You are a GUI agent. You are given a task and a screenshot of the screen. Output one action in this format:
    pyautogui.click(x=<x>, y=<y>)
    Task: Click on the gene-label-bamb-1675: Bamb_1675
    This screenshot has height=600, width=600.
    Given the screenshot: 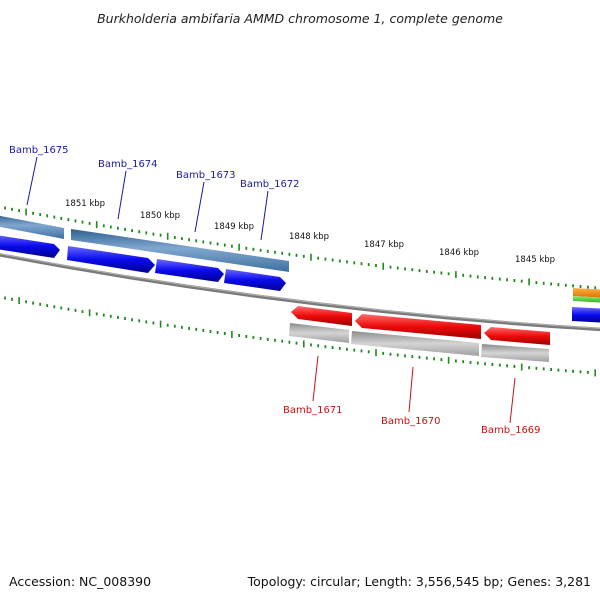 What is the action you would take?
    pyautogui.click(x=39, y=150)
    